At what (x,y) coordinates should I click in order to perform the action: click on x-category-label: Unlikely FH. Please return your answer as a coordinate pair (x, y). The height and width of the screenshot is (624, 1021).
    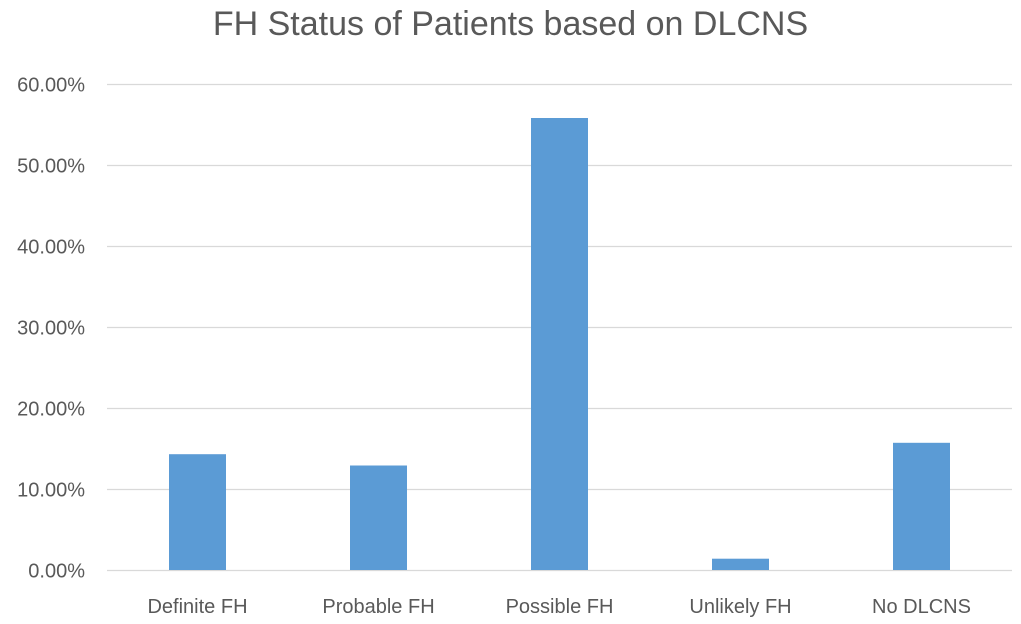
    Looking at the image, I should click on (740, 607).